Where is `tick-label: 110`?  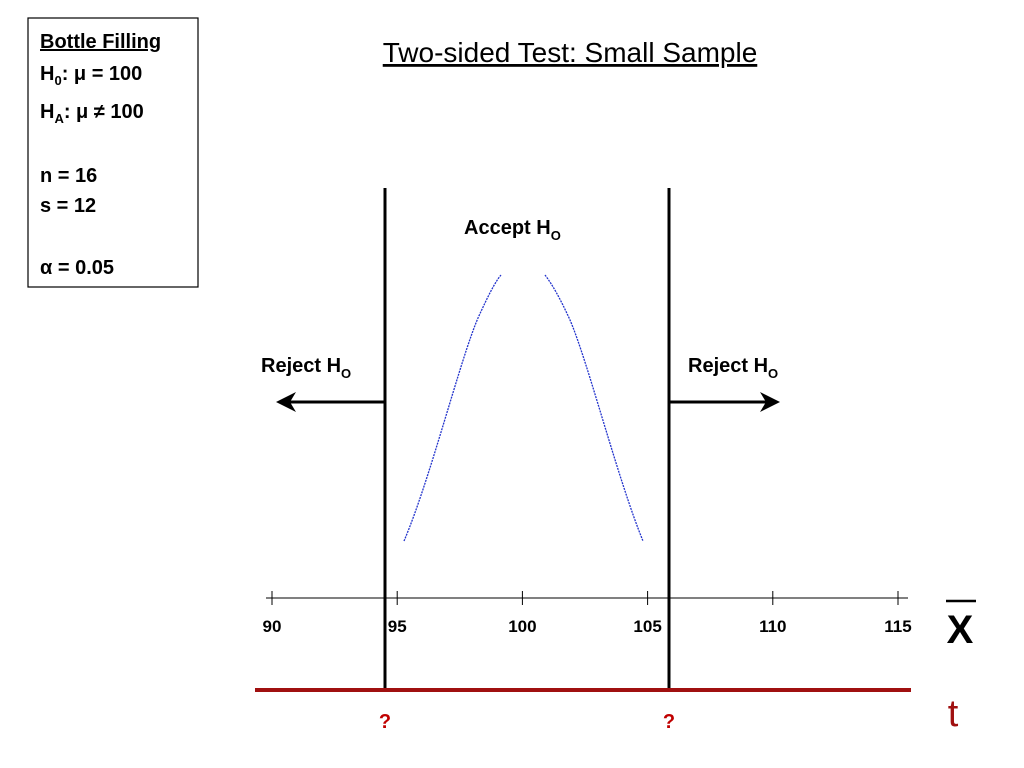 tick-label: 110 is located at coordinates (772, 626).